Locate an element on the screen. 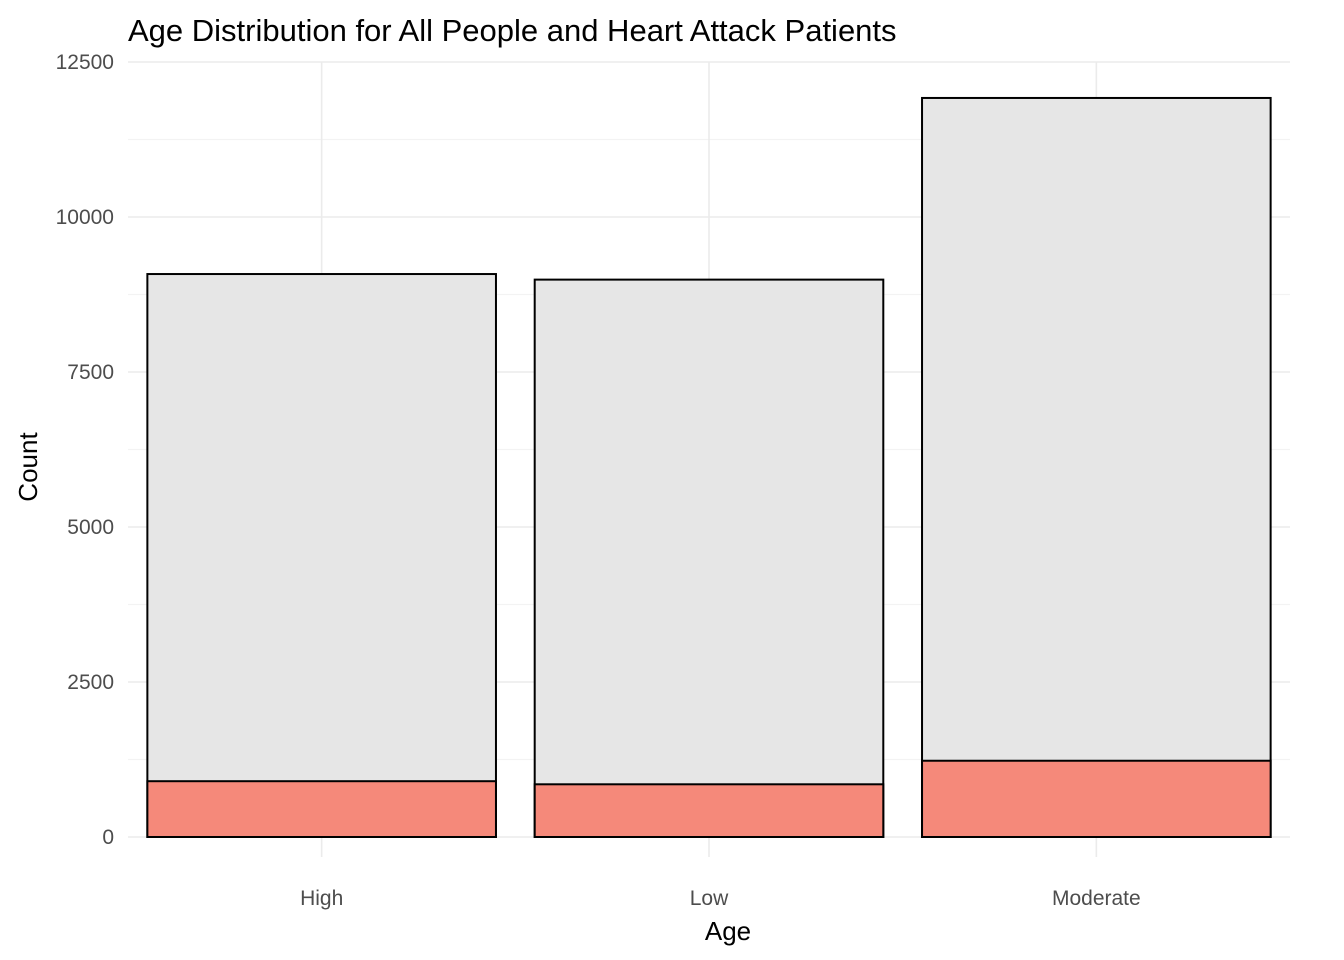 This screenshot has width=1344, height=960. y-tick-label: 12500 is located at coordinates (85, 62).